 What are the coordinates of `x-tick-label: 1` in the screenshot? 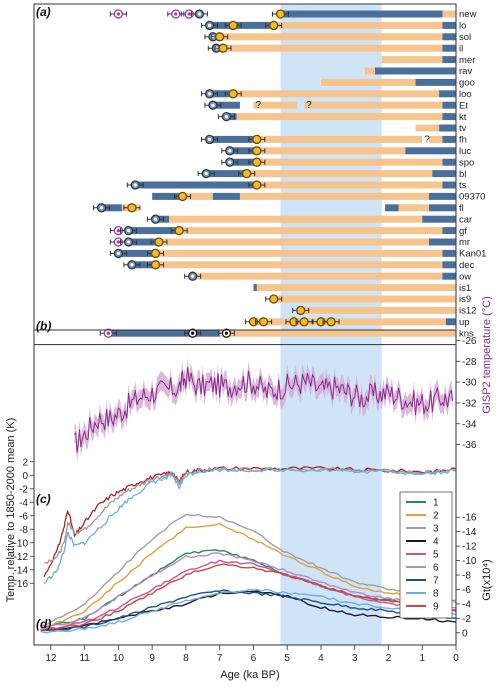 It's located at (422, 658).